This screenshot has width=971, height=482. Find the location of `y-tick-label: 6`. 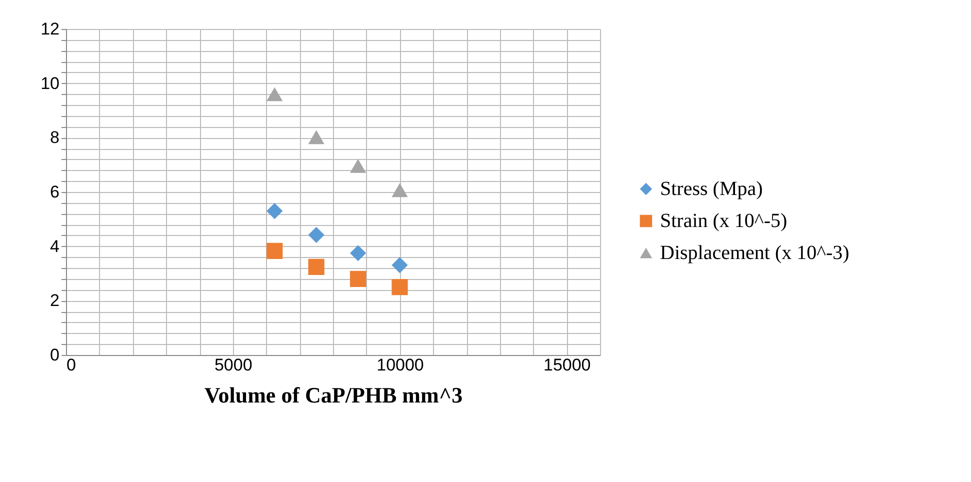

y-tick-label: 6 is located at coordinates (55, 192).